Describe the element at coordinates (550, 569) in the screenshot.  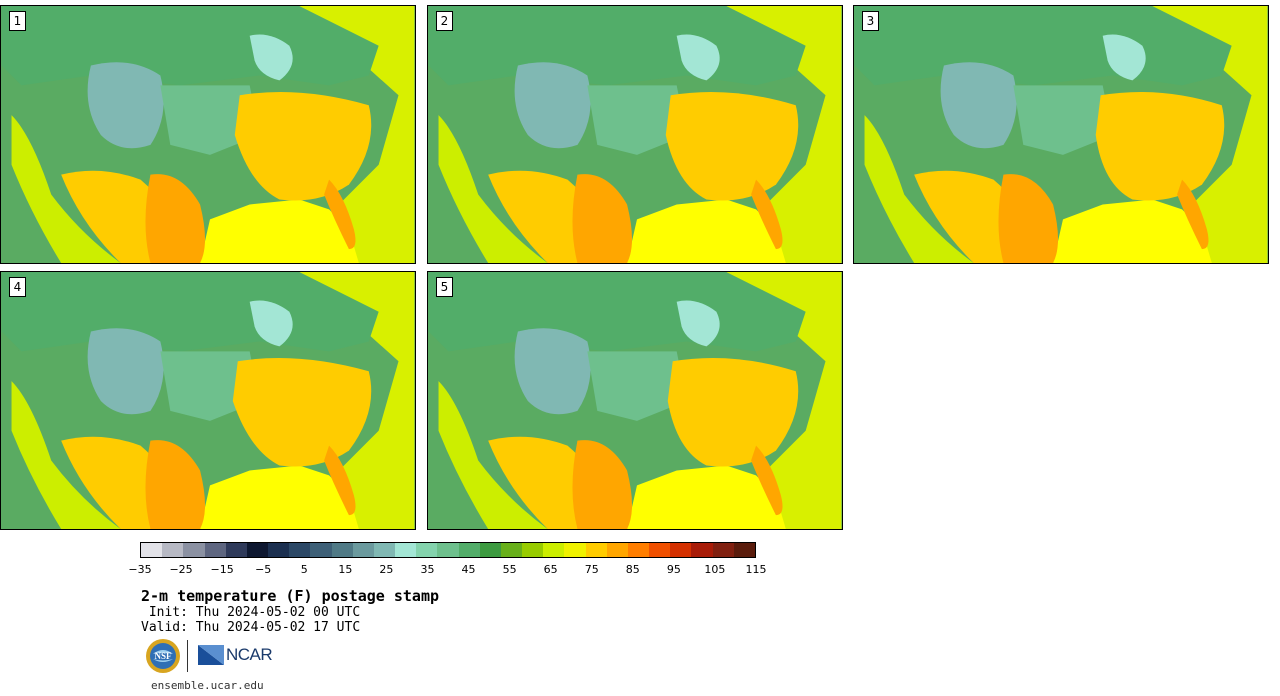
I see `colorbar-tick-label: 65` at that location.